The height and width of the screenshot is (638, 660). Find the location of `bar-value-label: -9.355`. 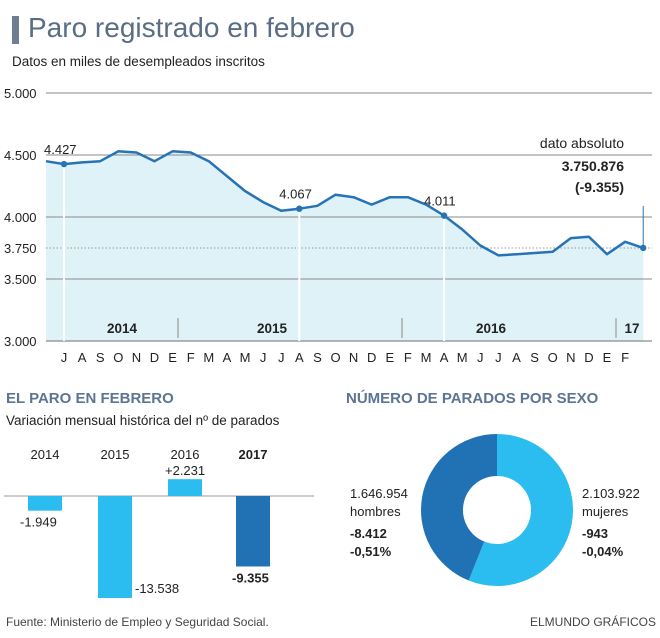

bar-value-label: -9.355 is located at coordinates (250, 577).